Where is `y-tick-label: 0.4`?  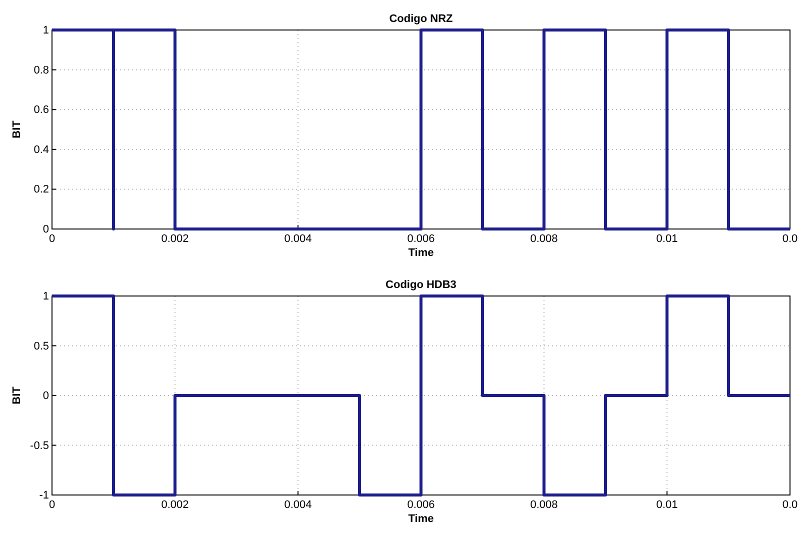
y-tick-label: 0.4 is located at coordinates (41, 150).